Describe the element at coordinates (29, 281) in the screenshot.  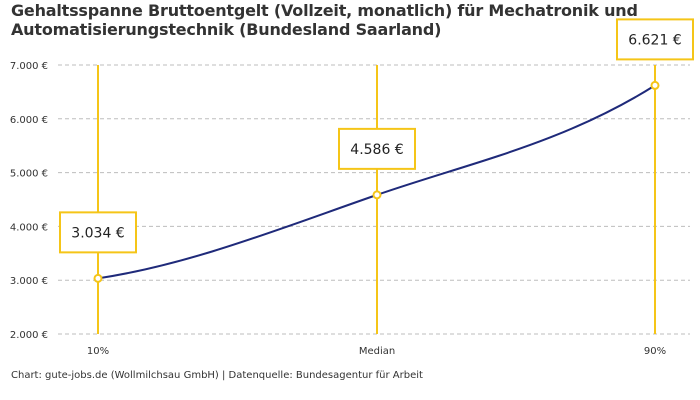
I see `y-tick-label: 3.000 €` at that location.